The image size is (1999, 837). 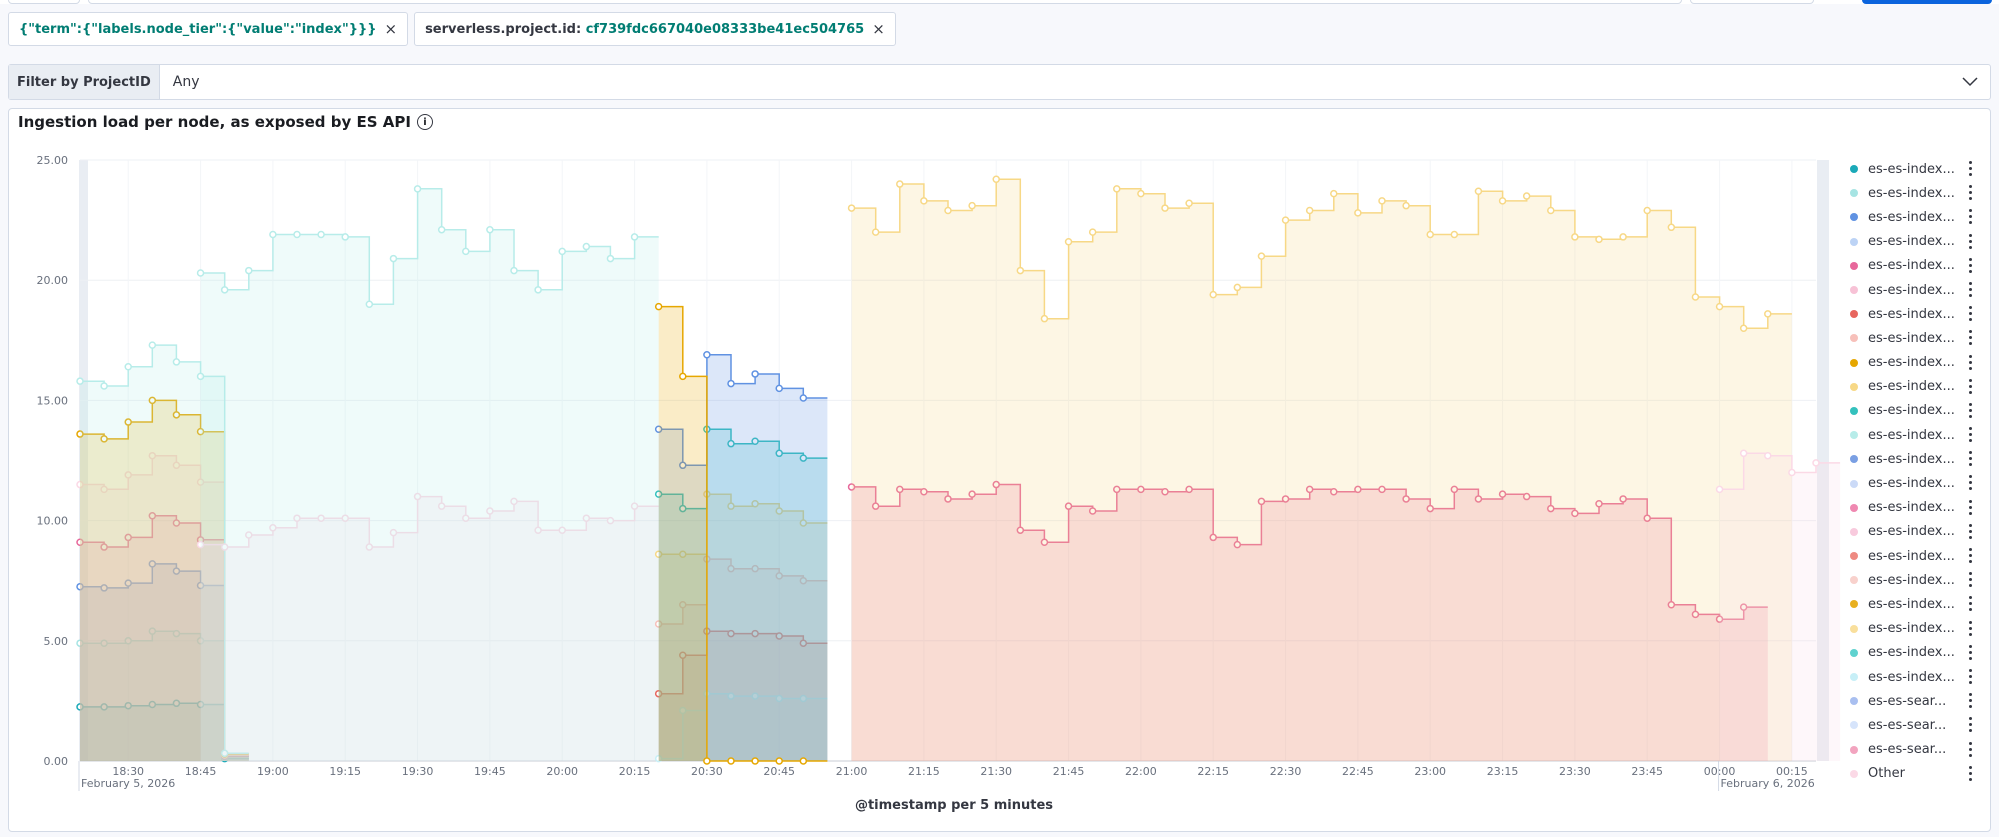 I want to click on info-icon: i, so click(x=424, y=122).